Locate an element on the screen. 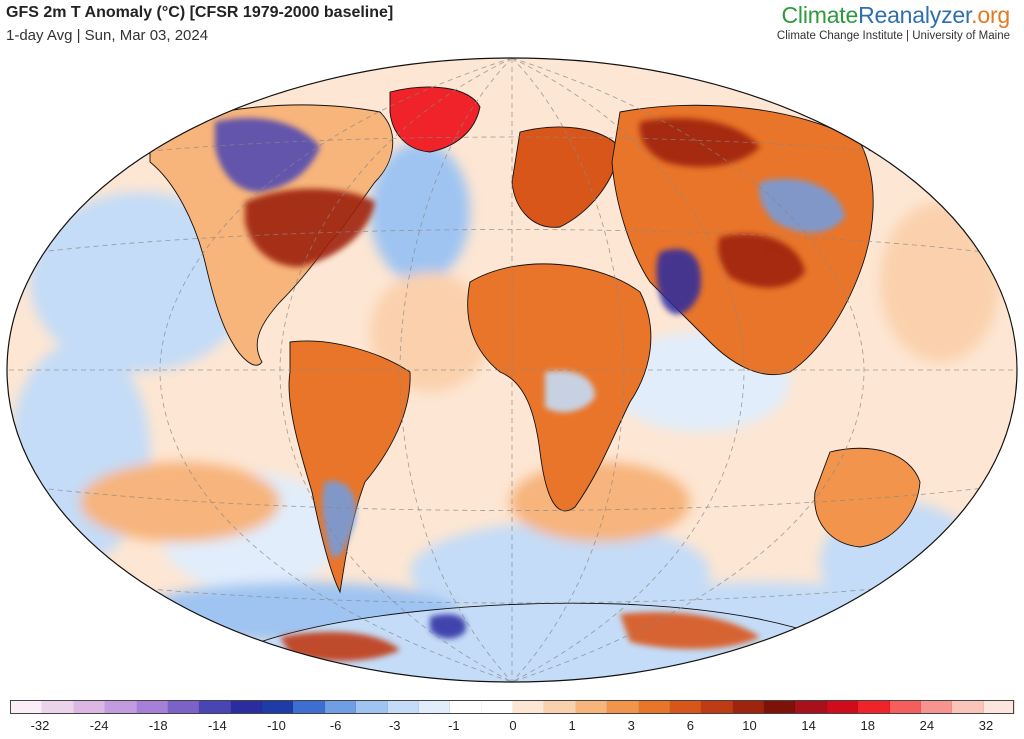 Image resolution: width=1024 pixels, height=739 pixels. central-asia-cold is located at coordinates (678, 281).